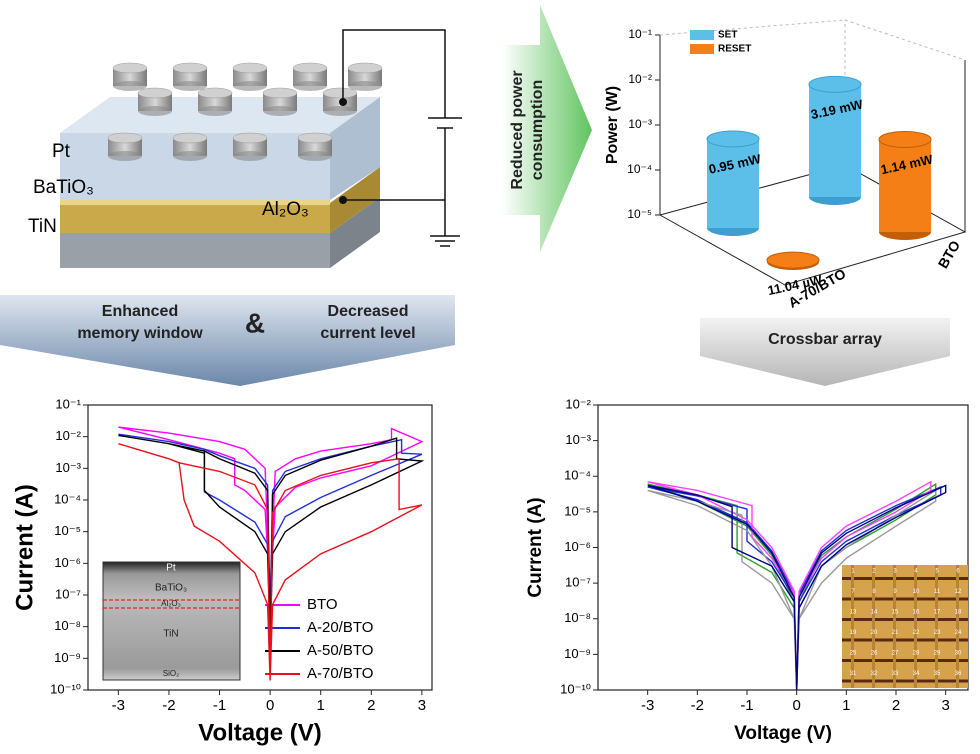 The width and height of the screenshot is (980, 754). Describe the element at coordinates (916, 654) in the screenshot. I see `crossbar-cell: 28` at that location.